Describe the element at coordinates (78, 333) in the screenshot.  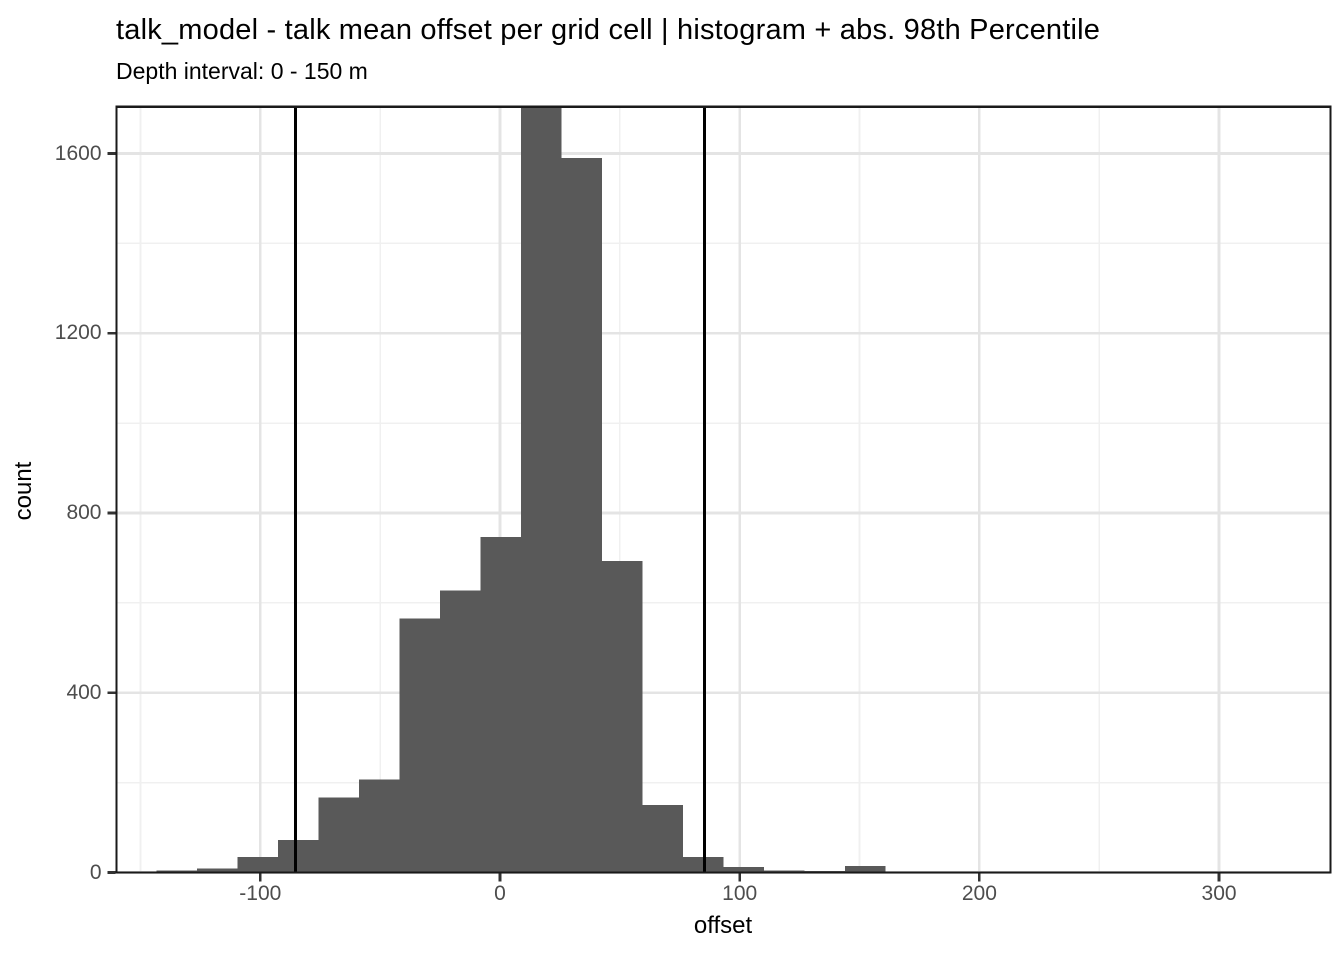
I see `y-tick-label: 1200` at that location.